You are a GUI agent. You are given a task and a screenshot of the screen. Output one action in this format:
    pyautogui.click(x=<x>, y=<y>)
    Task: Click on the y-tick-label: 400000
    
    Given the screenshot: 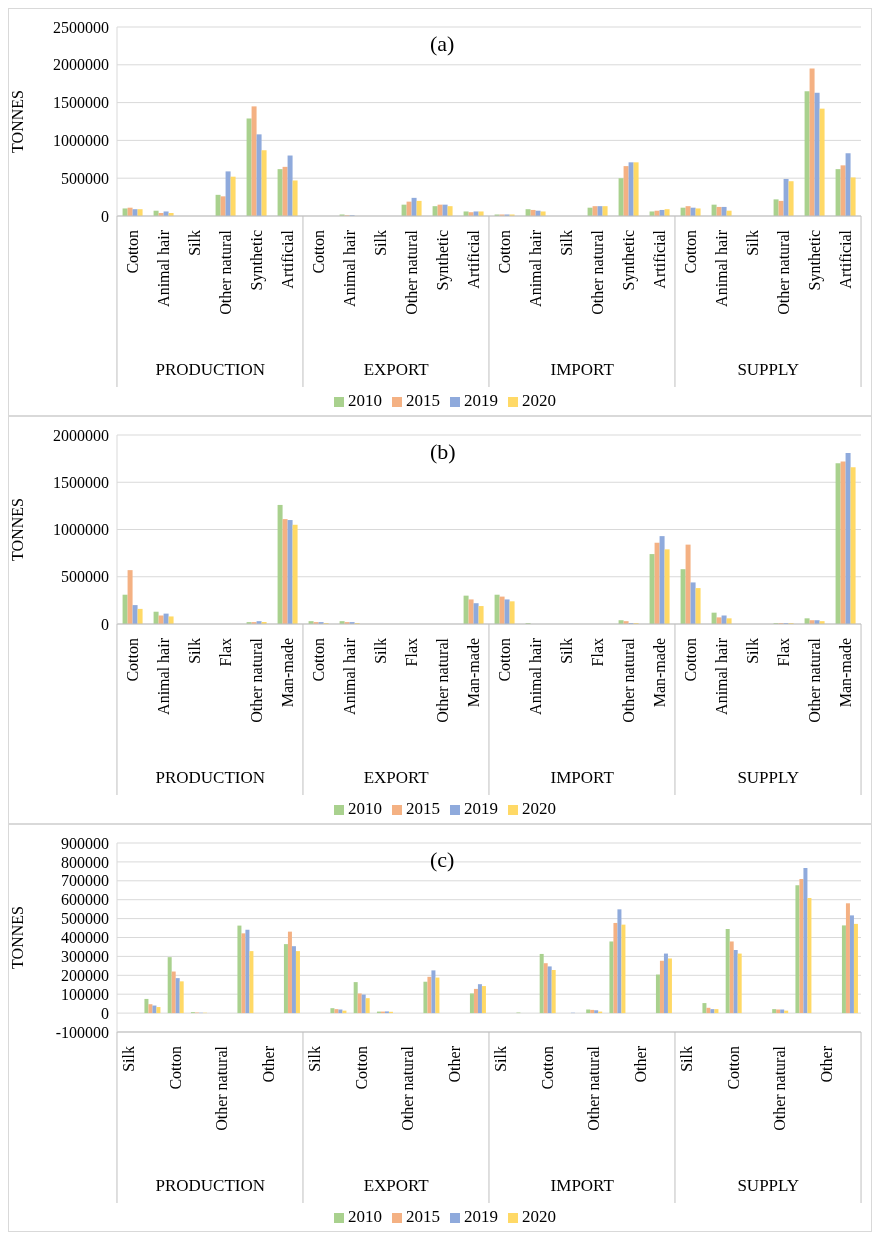 What is the action you would take?
    pyautogui.click(x=85, y=938)
    